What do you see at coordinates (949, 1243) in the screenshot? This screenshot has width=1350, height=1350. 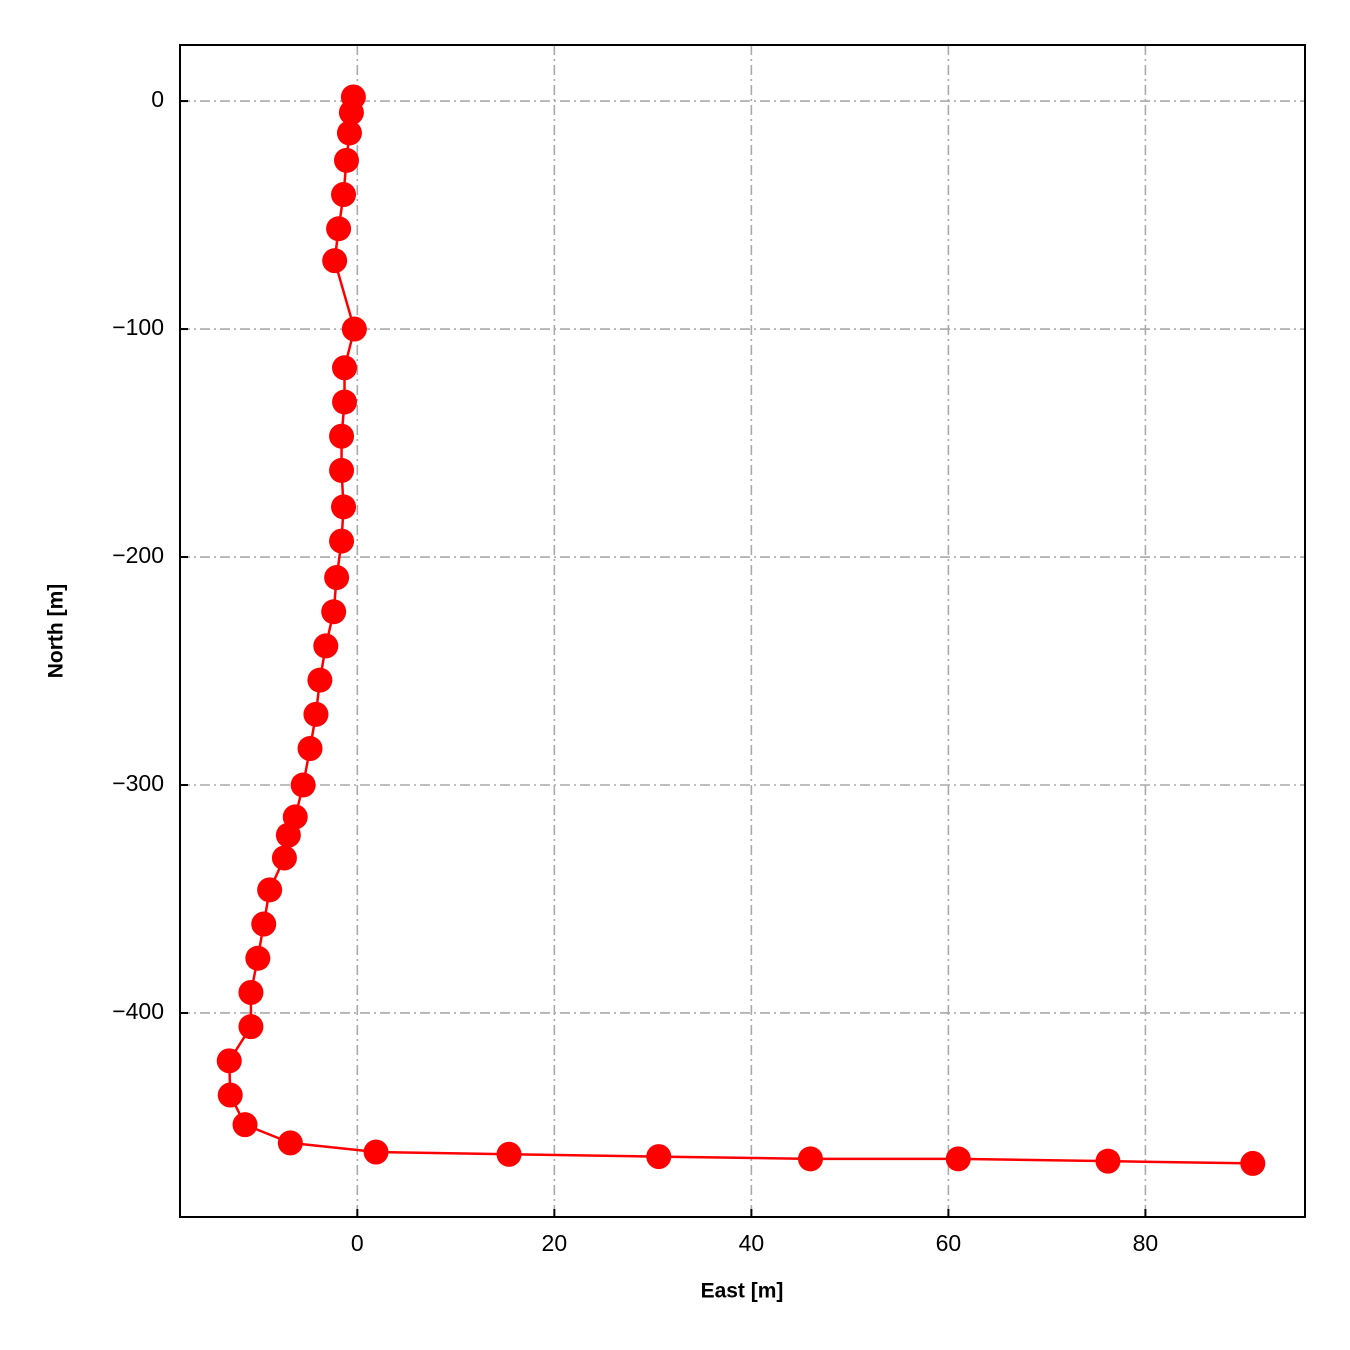 I see `x-tick-label: 60` at bounding box center [949, 1243].